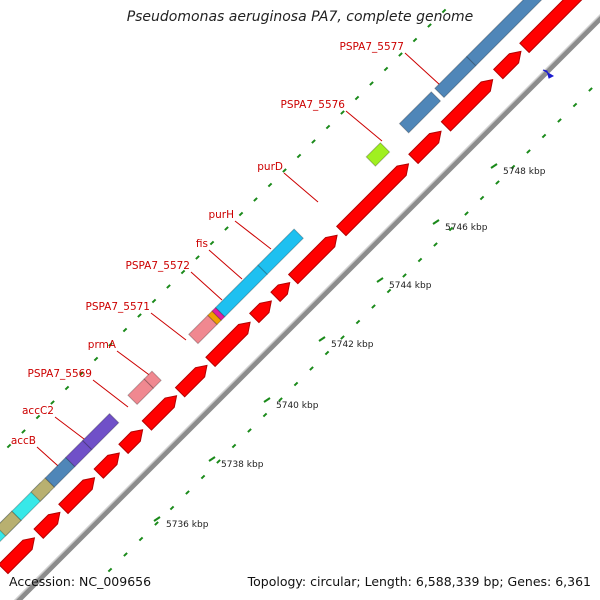 This screenshot has height=600, width=600. Describe the element at coordinates (118, 307) in the screenshot. I see `gene-label: PSPA7_5571` at that location.